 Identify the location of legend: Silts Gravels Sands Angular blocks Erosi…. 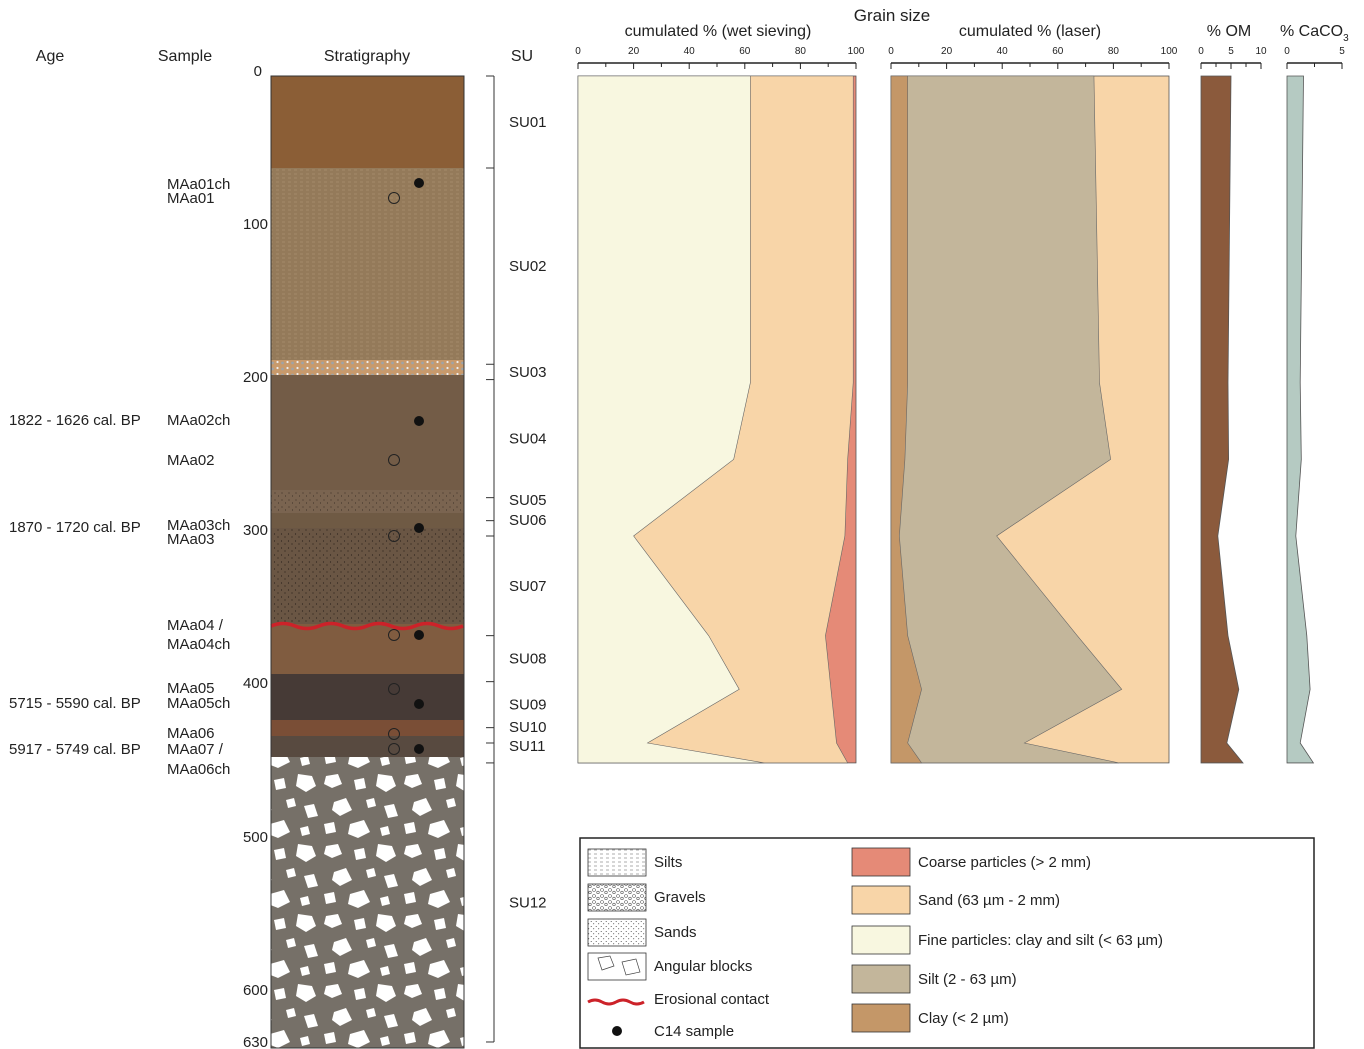
(947, 943).